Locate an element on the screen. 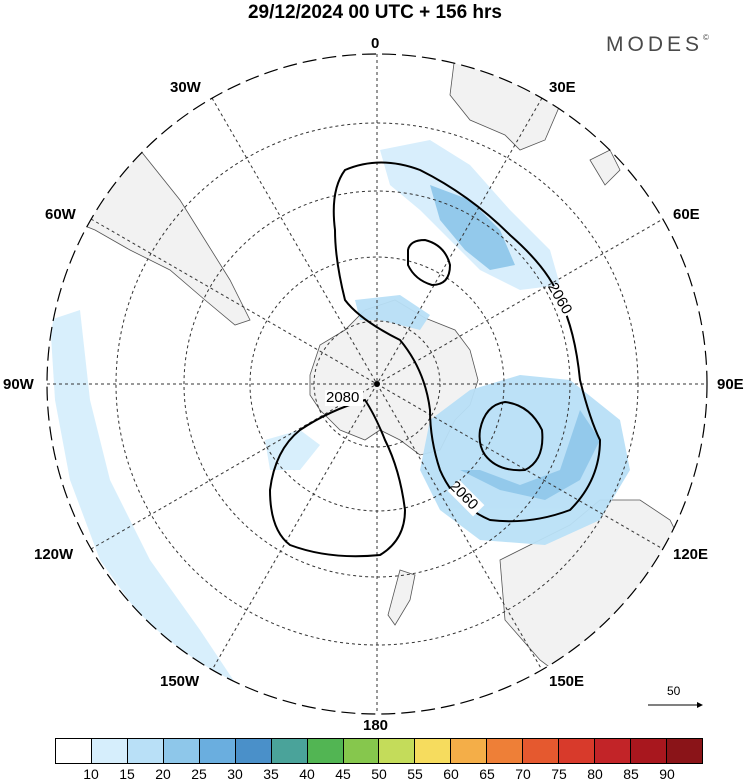  lon-label-90e: 90E is located at coordinates (730, 384).